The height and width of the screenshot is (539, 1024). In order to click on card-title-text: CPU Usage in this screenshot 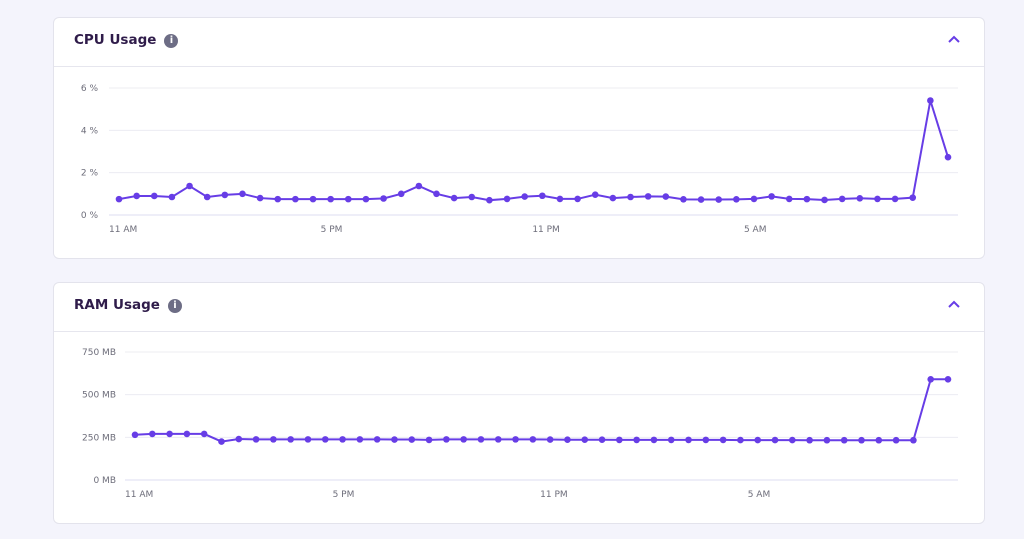, I will do `click(115, 40)`.